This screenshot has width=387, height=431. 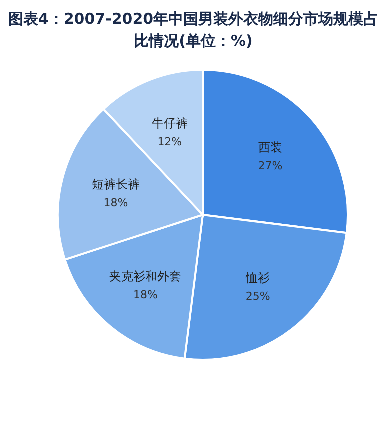 What do you see at coordinates (170, 123) in the screenshot?
I see `slice-label: 牛仔裤` at bounding box center [170, 123].